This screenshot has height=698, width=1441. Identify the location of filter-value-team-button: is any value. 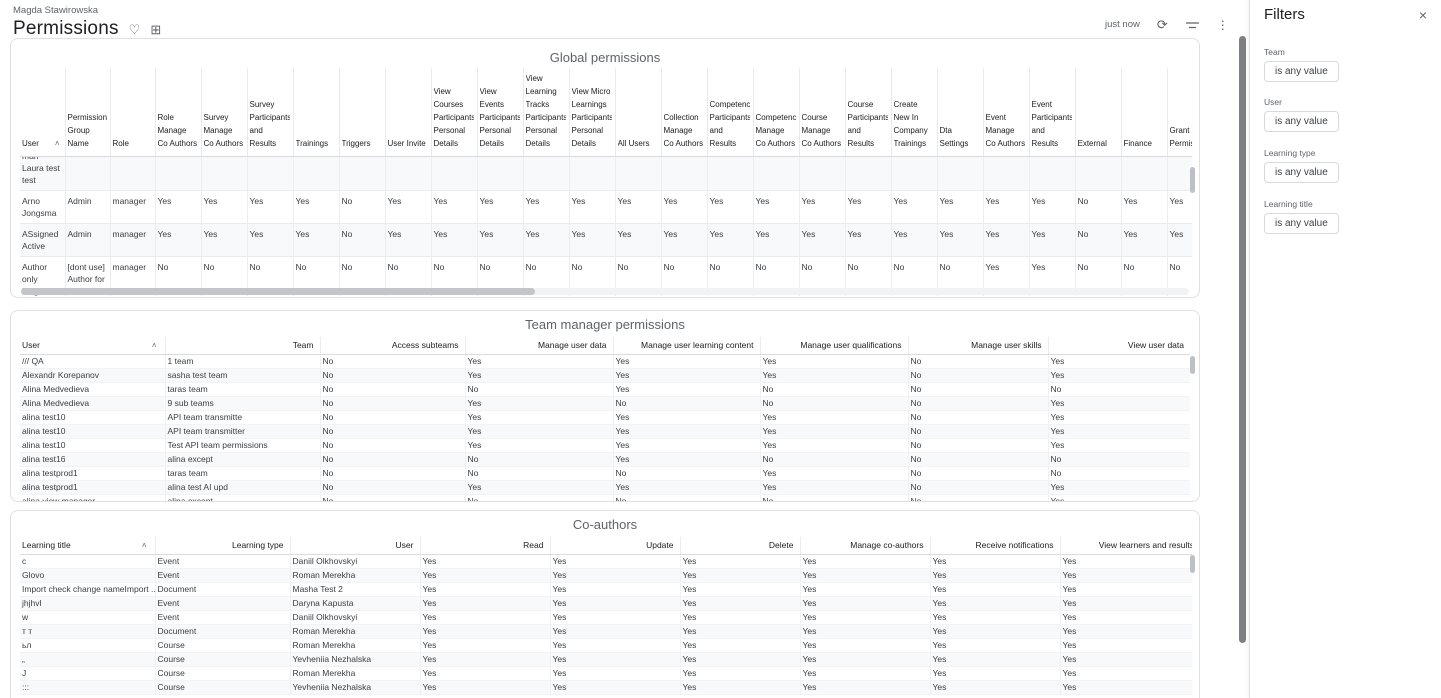
(1301, 71).